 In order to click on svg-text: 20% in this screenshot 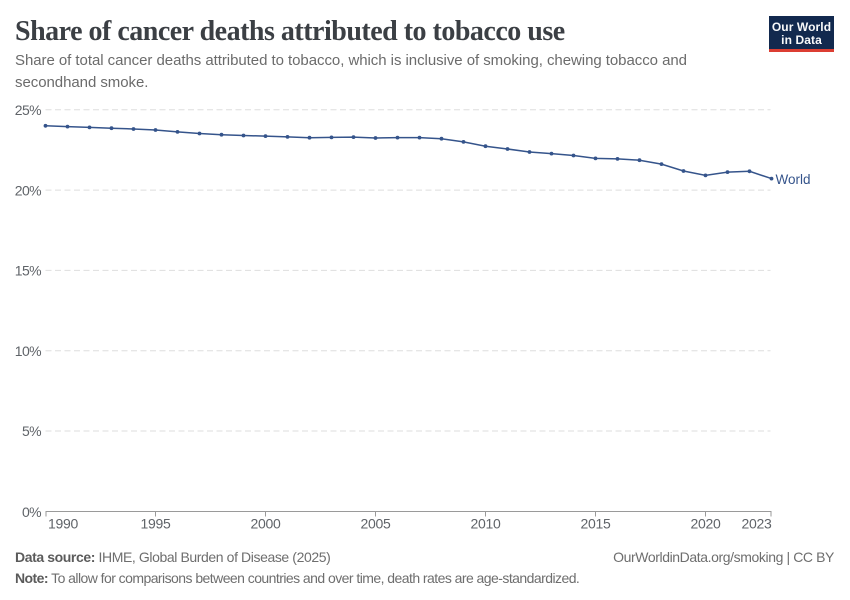, I will do `click(28, 190)`.